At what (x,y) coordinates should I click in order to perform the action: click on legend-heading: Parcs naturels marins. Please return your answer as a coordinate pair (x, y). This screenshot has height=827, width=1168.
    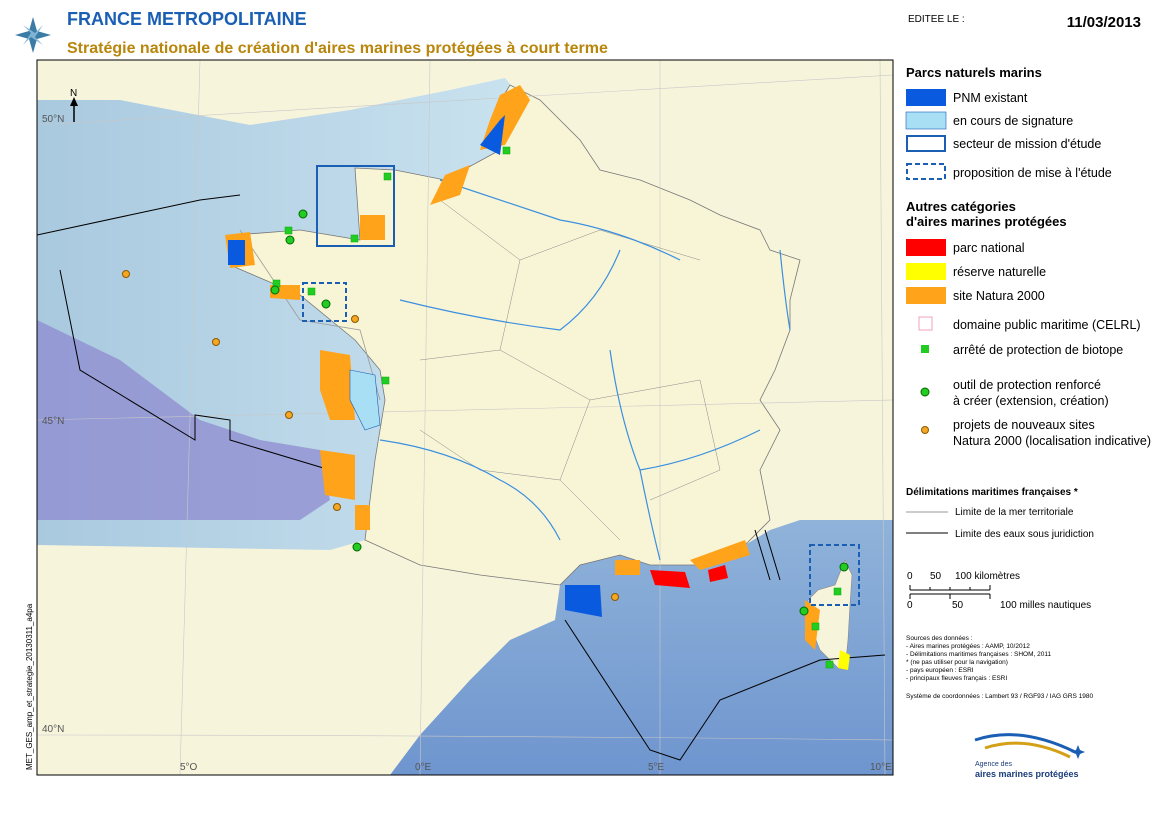
    Looking at the image, I should click on (974, 72).